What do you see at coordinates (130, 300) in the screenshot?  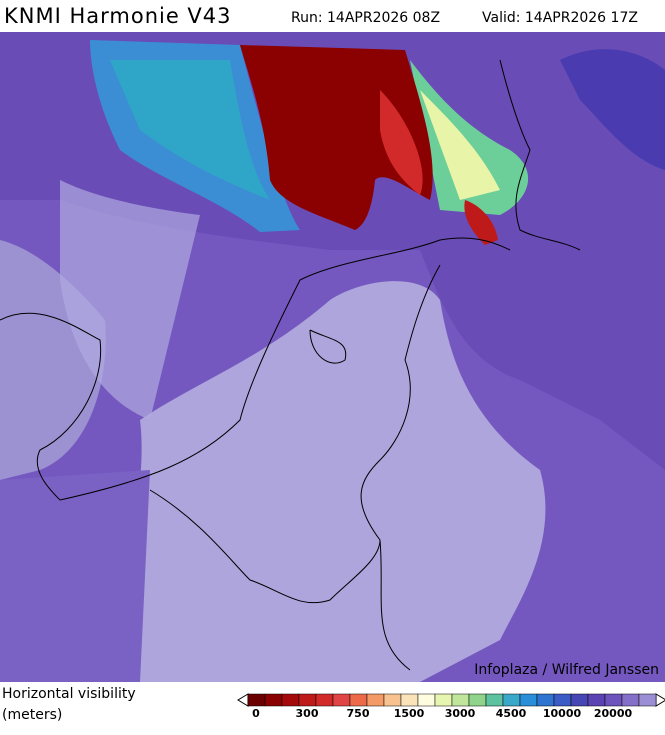 I see `haze` at bounding box center [130, 300].